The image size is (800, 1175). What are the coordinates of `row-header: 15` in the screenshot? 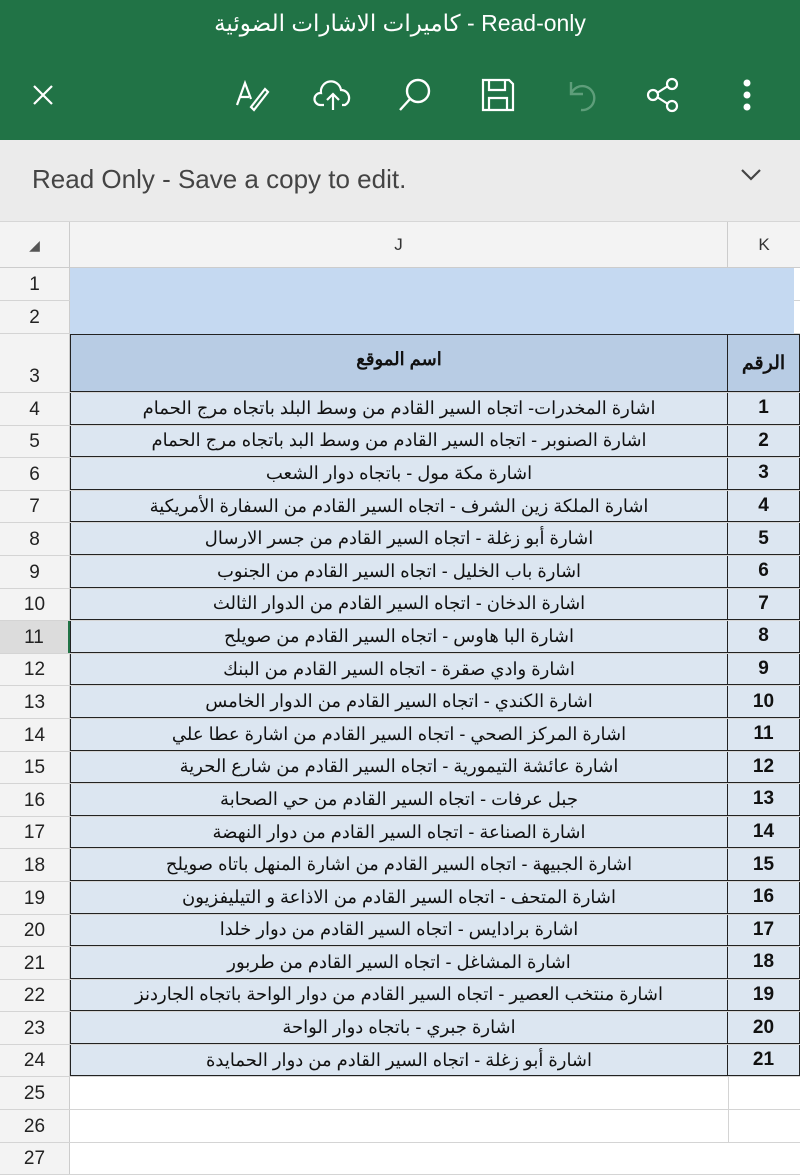 It's located at (35, 767).